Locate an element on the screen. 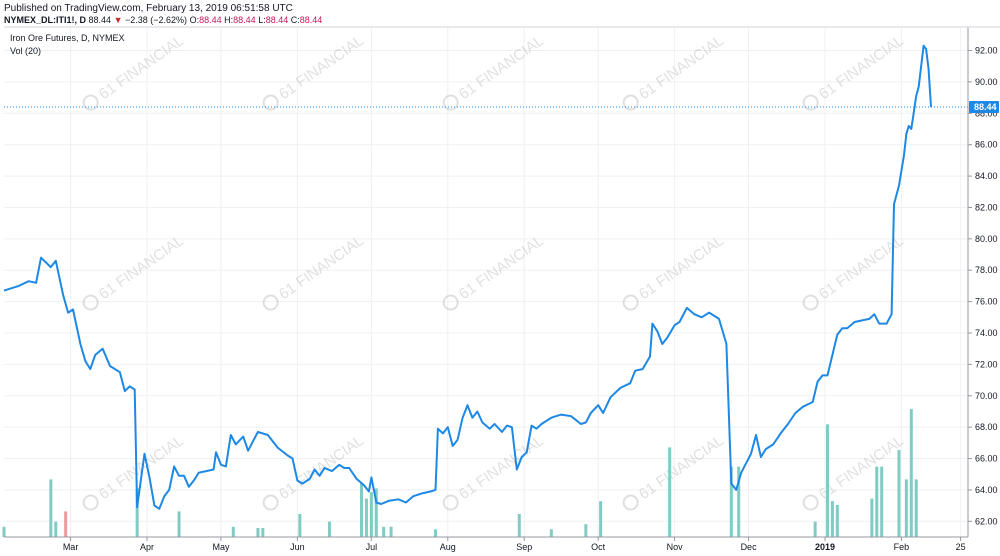  y-tick-label-14: 90.00 is located at coordinates (986, 82).